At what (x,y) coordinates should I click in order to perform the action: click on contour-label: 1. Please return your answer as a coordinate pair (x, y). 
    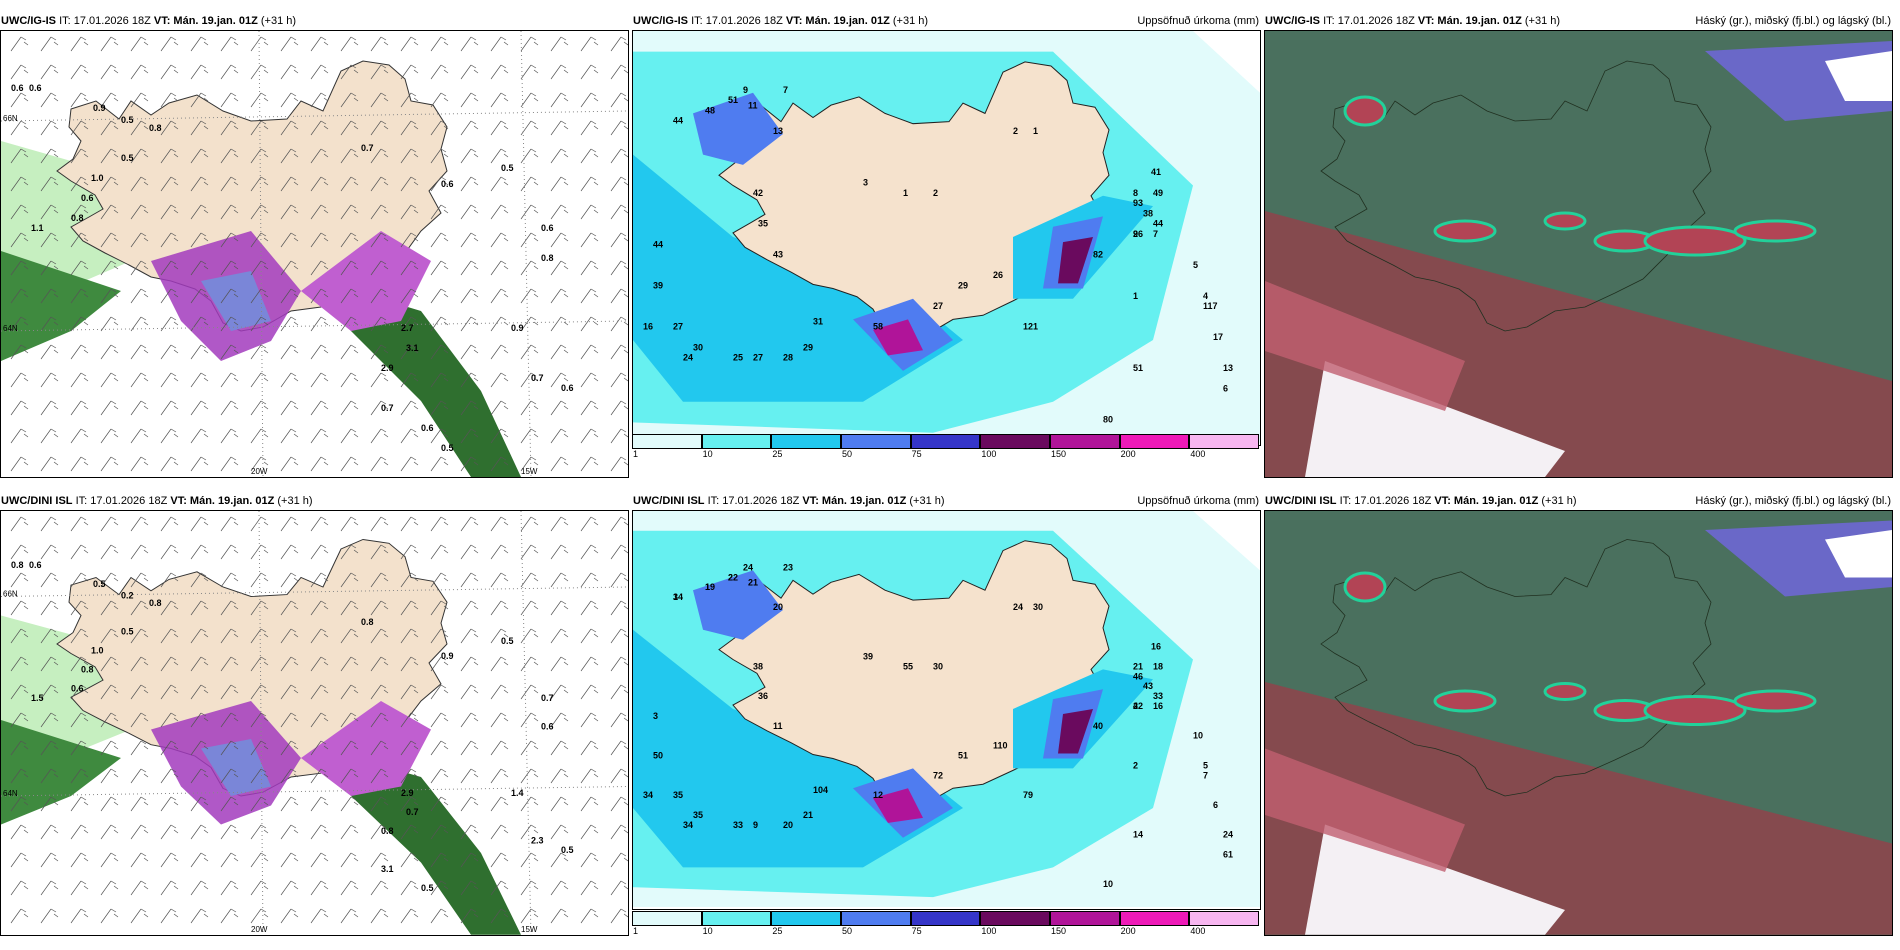
    Looking at the image, I should click on (1135, 296).